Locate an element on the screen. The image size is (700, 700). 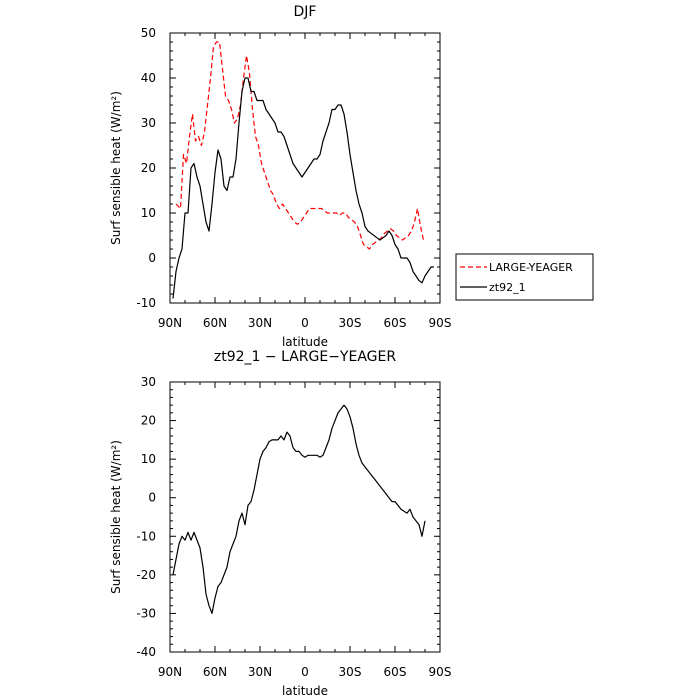
legend-box is located at coordinates (524, 277).